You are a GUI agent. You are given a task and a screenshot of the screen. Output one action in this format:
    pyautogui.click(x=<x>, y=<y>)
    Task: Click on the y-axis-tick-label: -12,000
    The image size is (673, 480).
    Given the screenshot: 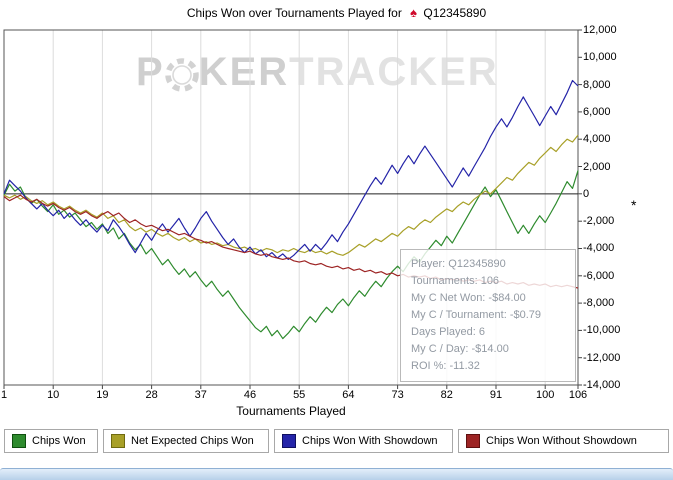 What is the action you would take?
    pyautogui.click(x=602, y=357)
    